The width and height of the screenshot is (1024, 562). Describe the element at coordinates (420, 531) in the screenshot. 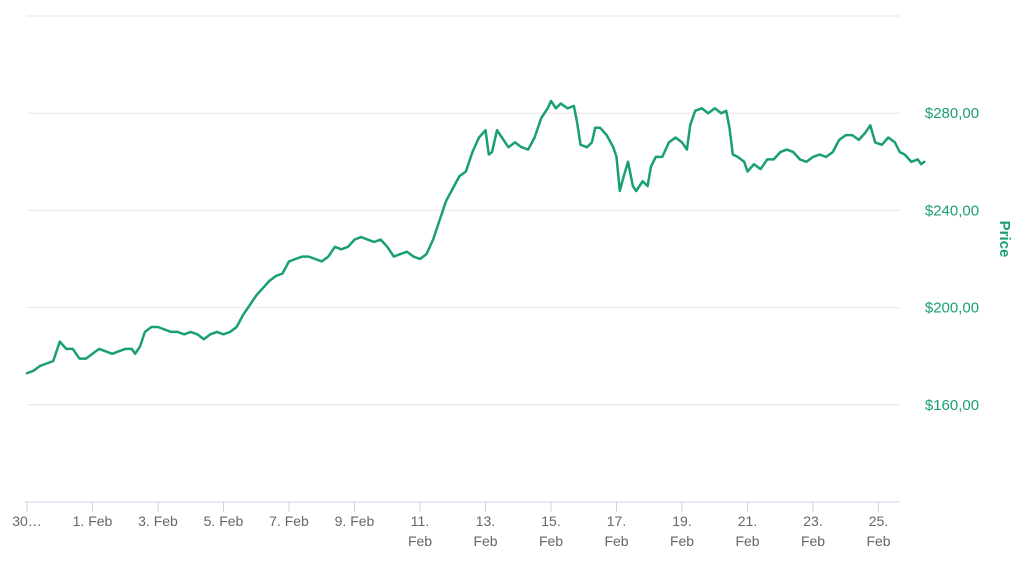

I see `x-tick-label: 11. Feb` at that location.